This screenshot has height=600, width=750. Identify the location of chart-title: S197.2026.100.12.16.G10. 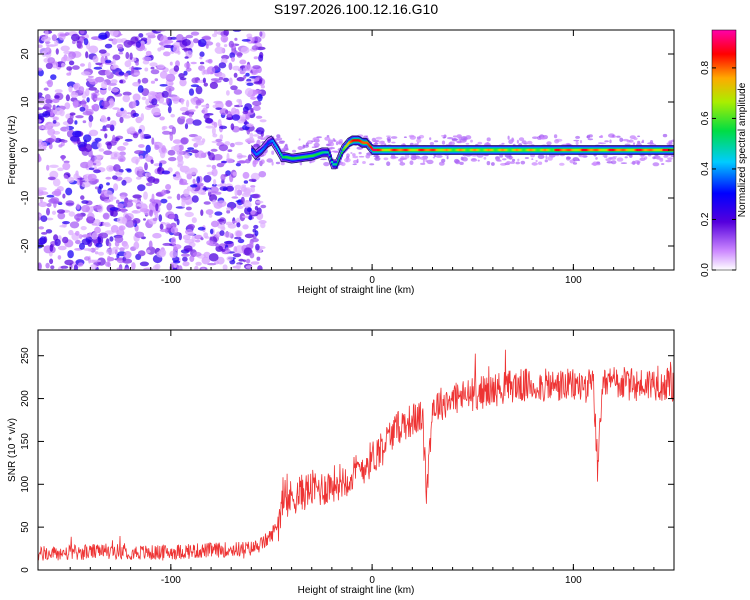
(356, 9).